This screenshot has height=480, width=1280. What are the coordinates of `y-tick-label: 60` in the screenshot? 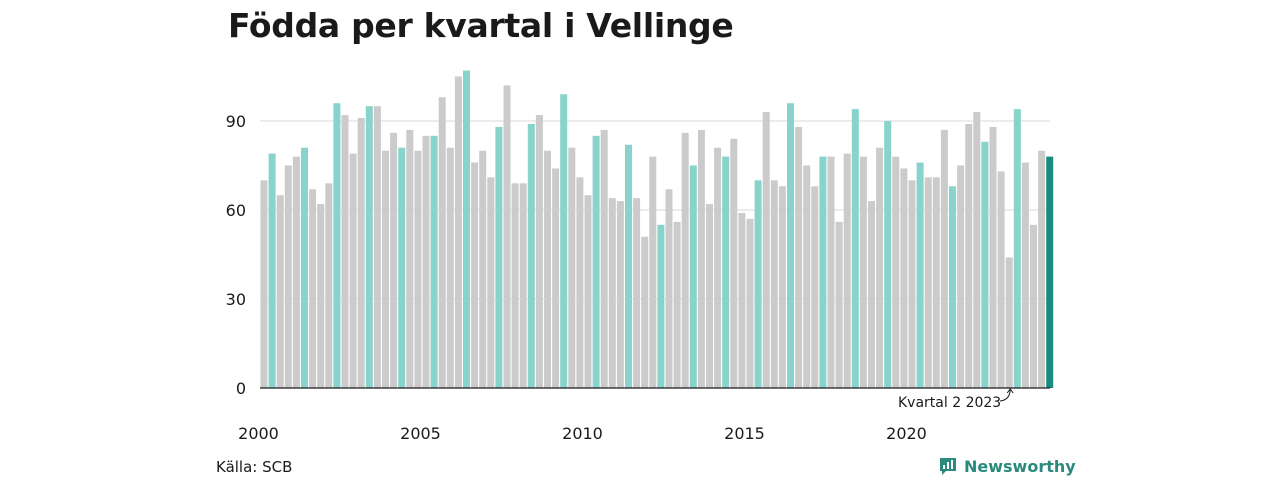 It's located at (236, 210).